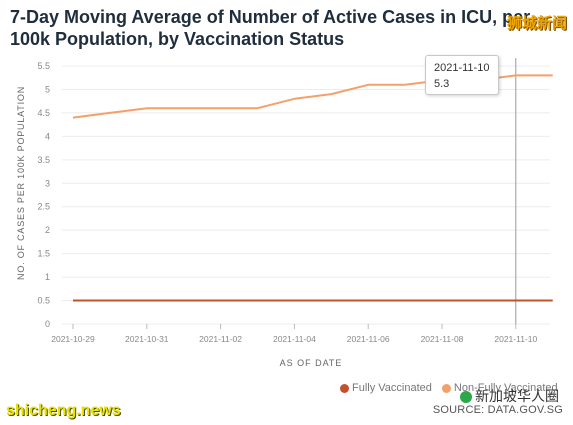  Describe the element at coordinates (505, 388) in the screenshot. I see `legend-label-non-fully-vaccinated: Non-Fully Vaccinated` at that location.